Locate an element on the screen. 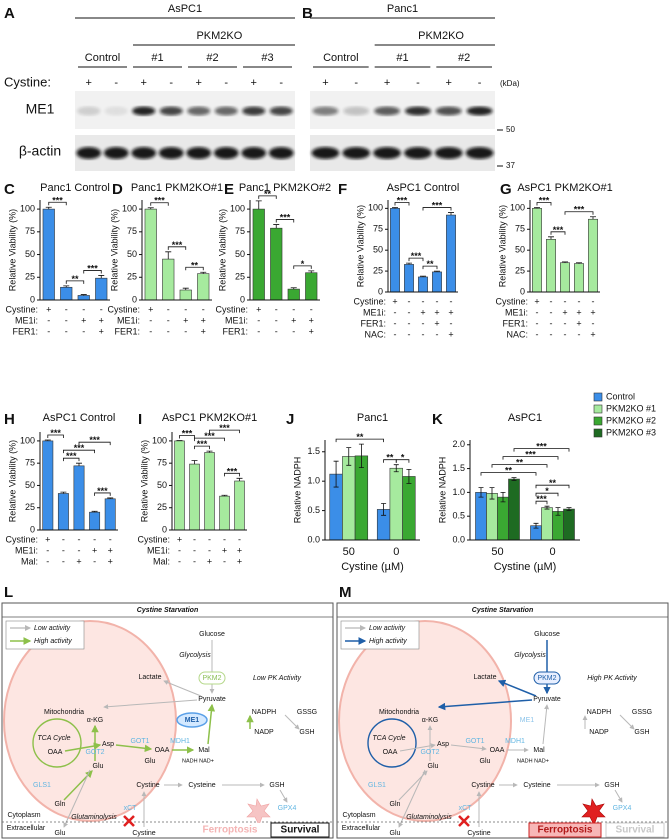 The width and height of the screenshot is (670, 840). blocked-transport is located at coordinates (129, 821).